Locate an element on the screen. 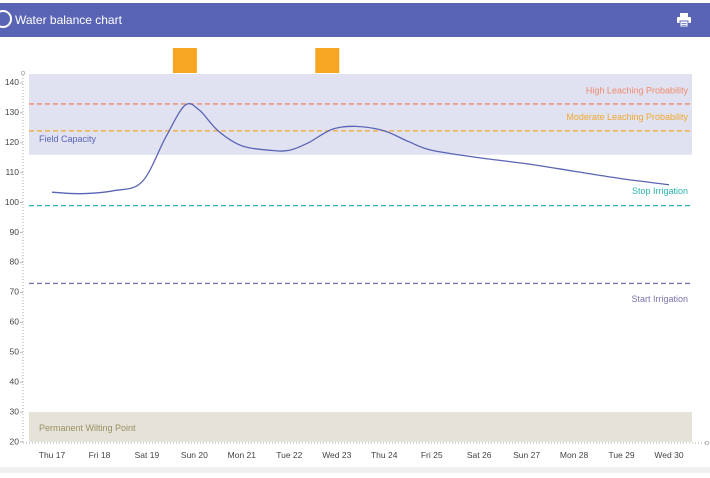 The height and width of the screenshot is (478, 710). x-tick-label: Tue 22 is located at coordinates (289, 455).